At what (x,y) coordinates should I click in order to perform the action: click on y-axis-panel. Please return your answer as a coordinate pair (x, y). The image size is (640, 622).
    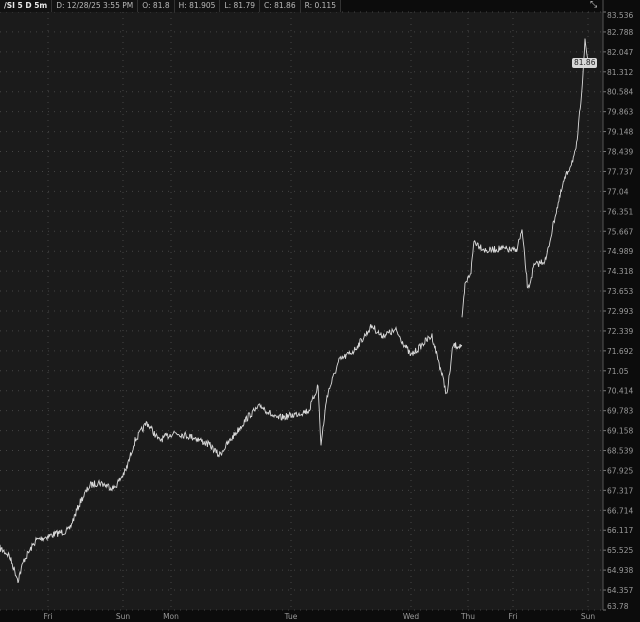
    Looking at the image, I should click on (621, 311).